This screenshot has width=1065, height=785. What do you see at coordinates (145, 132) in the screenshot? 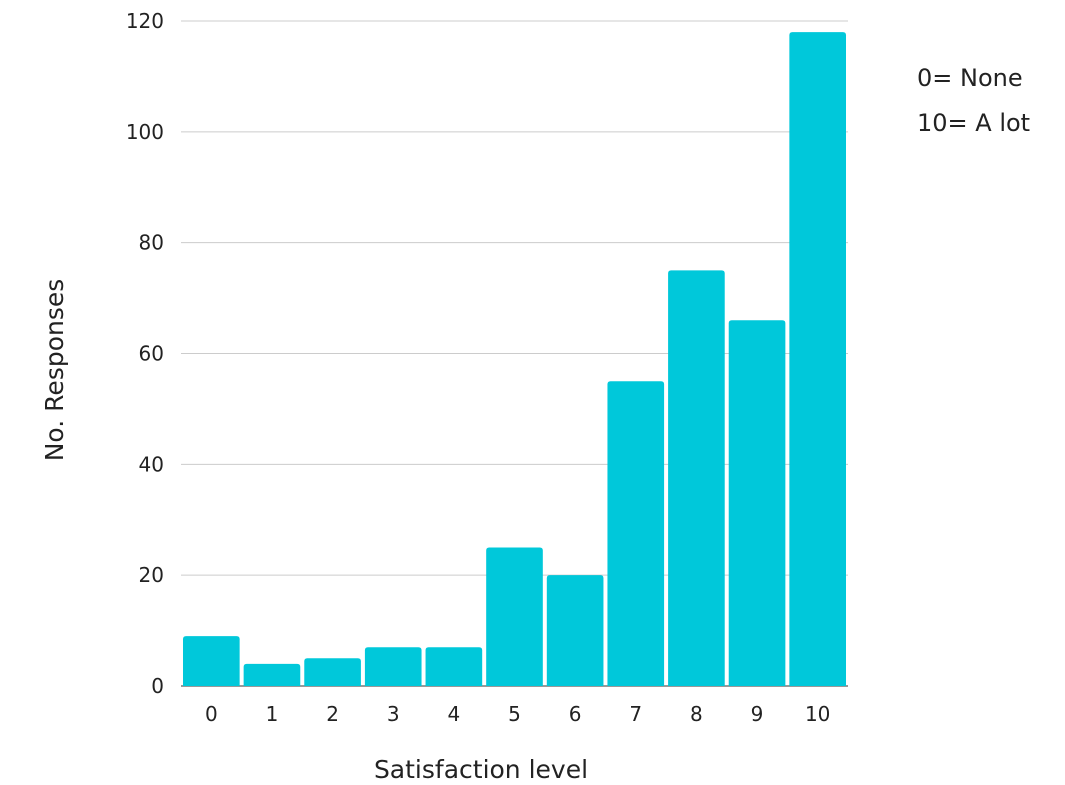
I see `y-tick-label: 100` at bounding box center [145, 132].